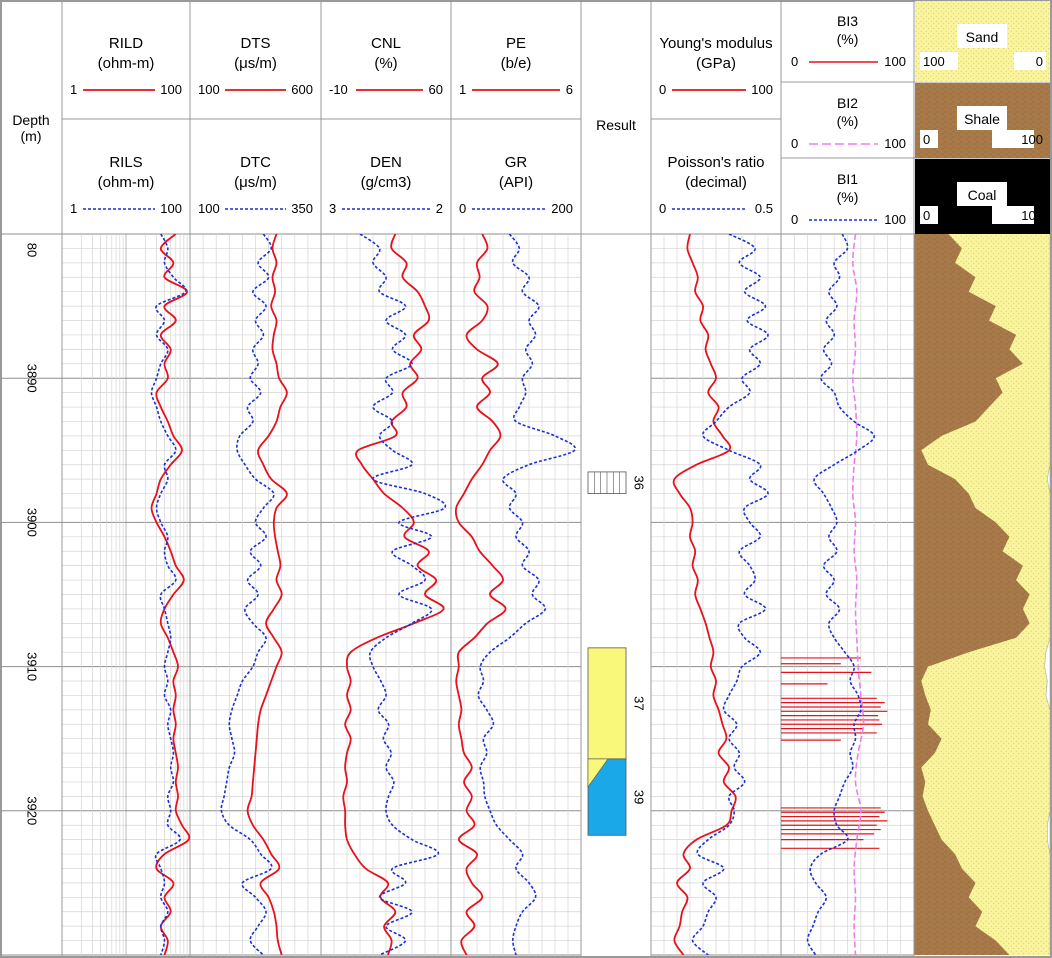 This screenshot has width=1052, height=958. I want to click on curve-name: BI2, so click(847, 103).